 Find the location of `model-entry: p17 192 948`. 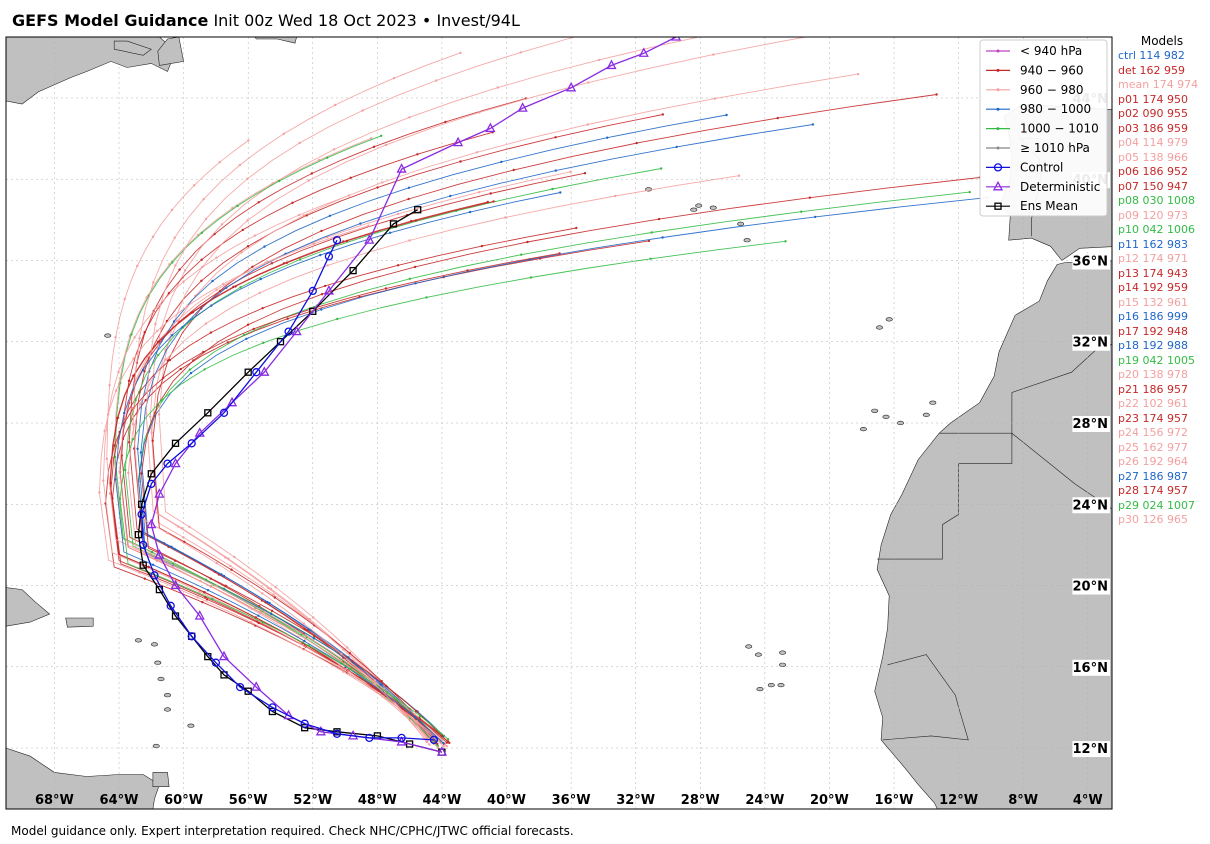

model-entry: p17 192 948 is located at coordinates (1153, 331).